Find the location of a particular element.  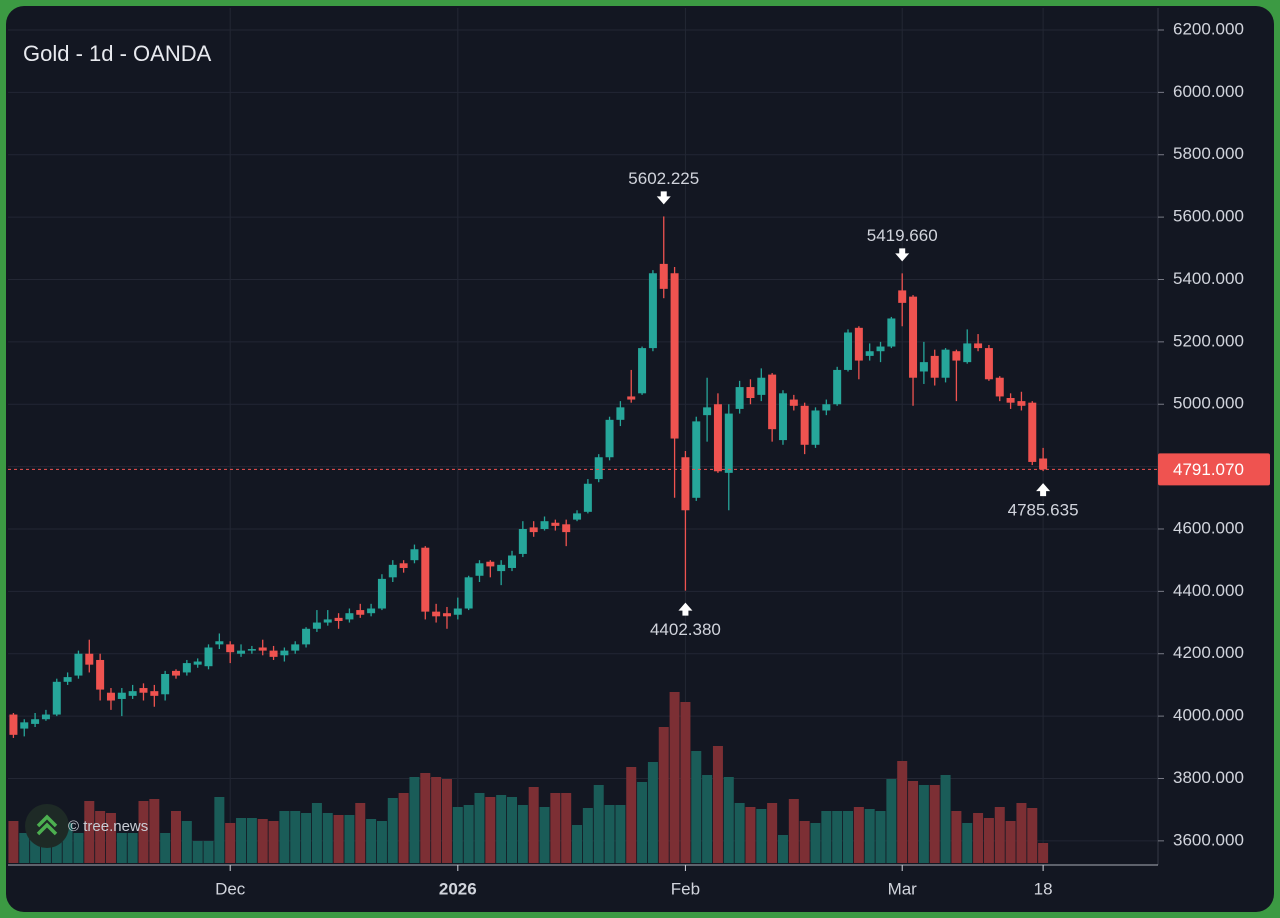

y-tick-label: 5600.000 is located at coordinates (1208, 216).